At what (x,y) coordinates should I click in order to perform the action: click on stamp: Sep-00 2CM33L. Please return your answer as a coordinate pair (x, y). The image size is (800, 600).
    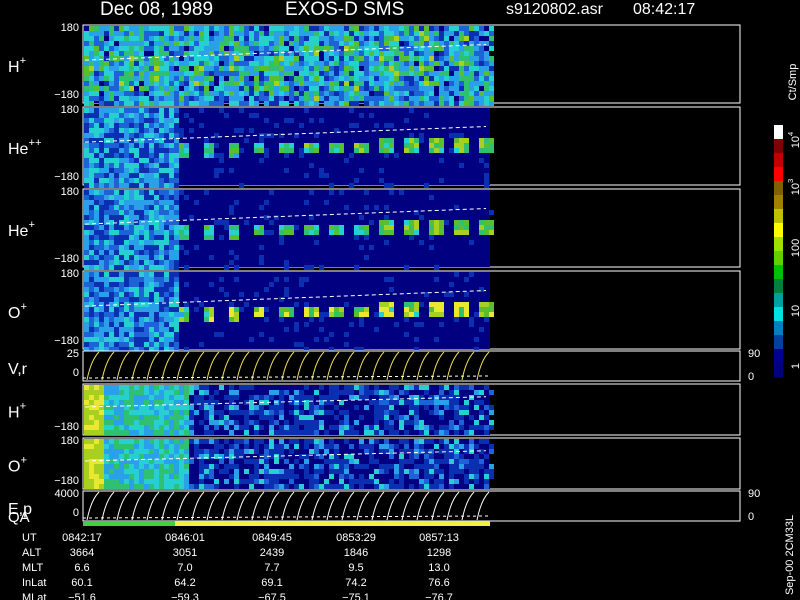
    Looking at the image, I should click on (790, 555).